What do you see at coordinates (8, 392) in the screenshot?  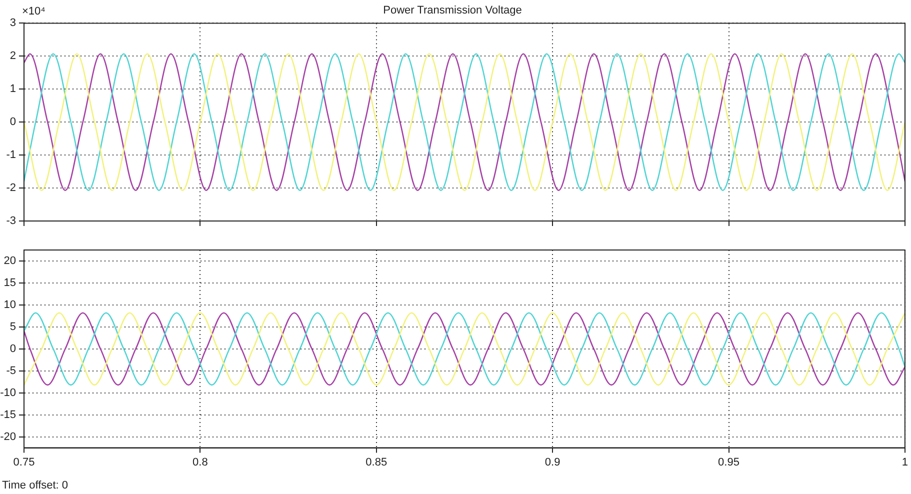 I see `y-tick-label: -10` at bounding box center [8, 392].